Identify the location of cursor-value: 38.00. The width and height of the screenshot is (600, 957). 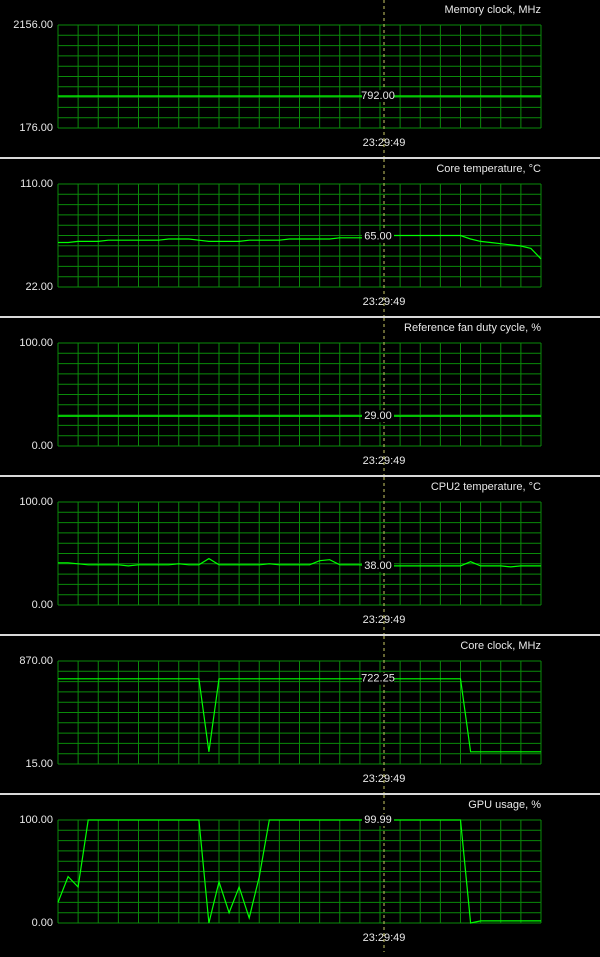
(378, 566).